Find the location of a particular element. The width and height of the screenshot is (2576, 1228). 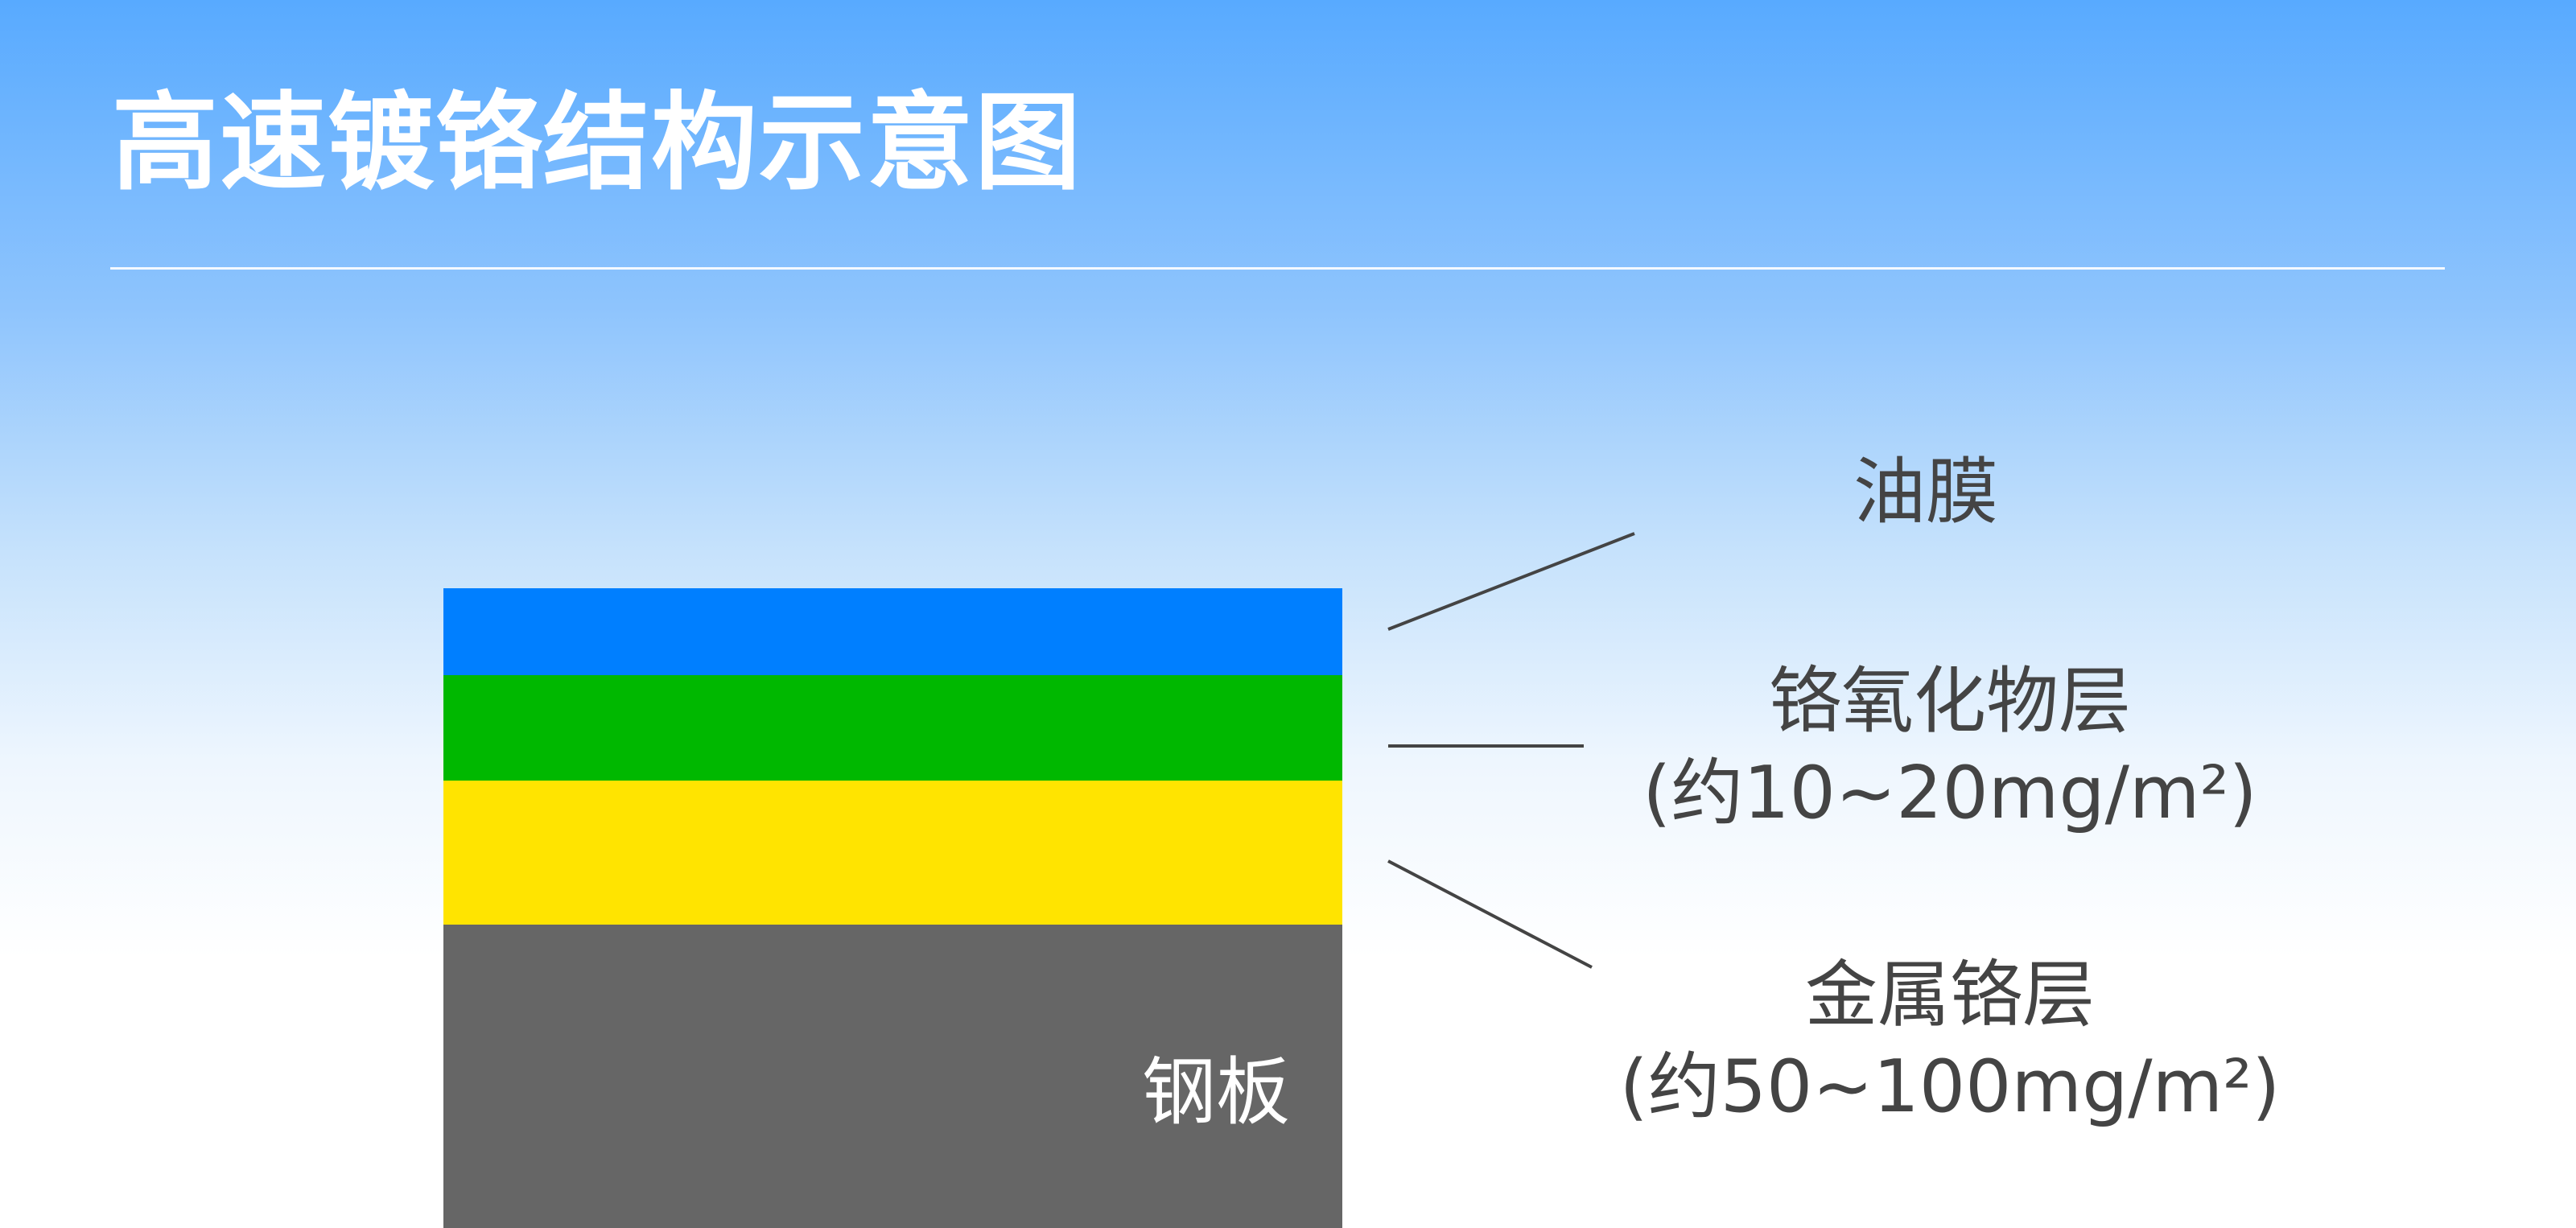

layer-chromium-oxide is located at coordinates (892, 728).